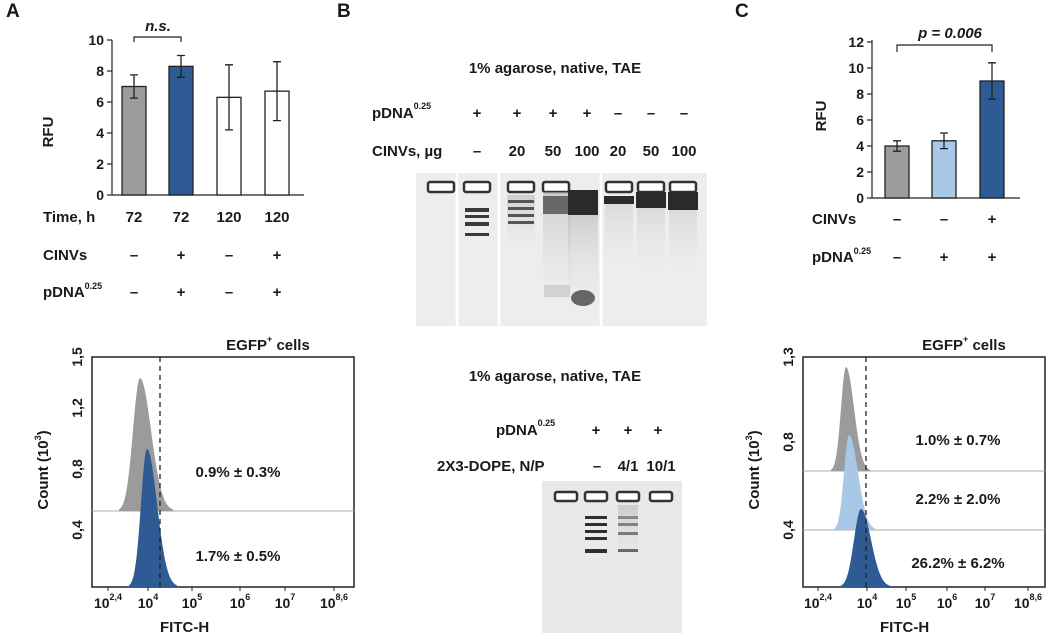 The image size is (1052, 644). Describe the element at coordinates (897, 257) in the screenshot. I see `bar-c-pdna-value-0: –` at that location.